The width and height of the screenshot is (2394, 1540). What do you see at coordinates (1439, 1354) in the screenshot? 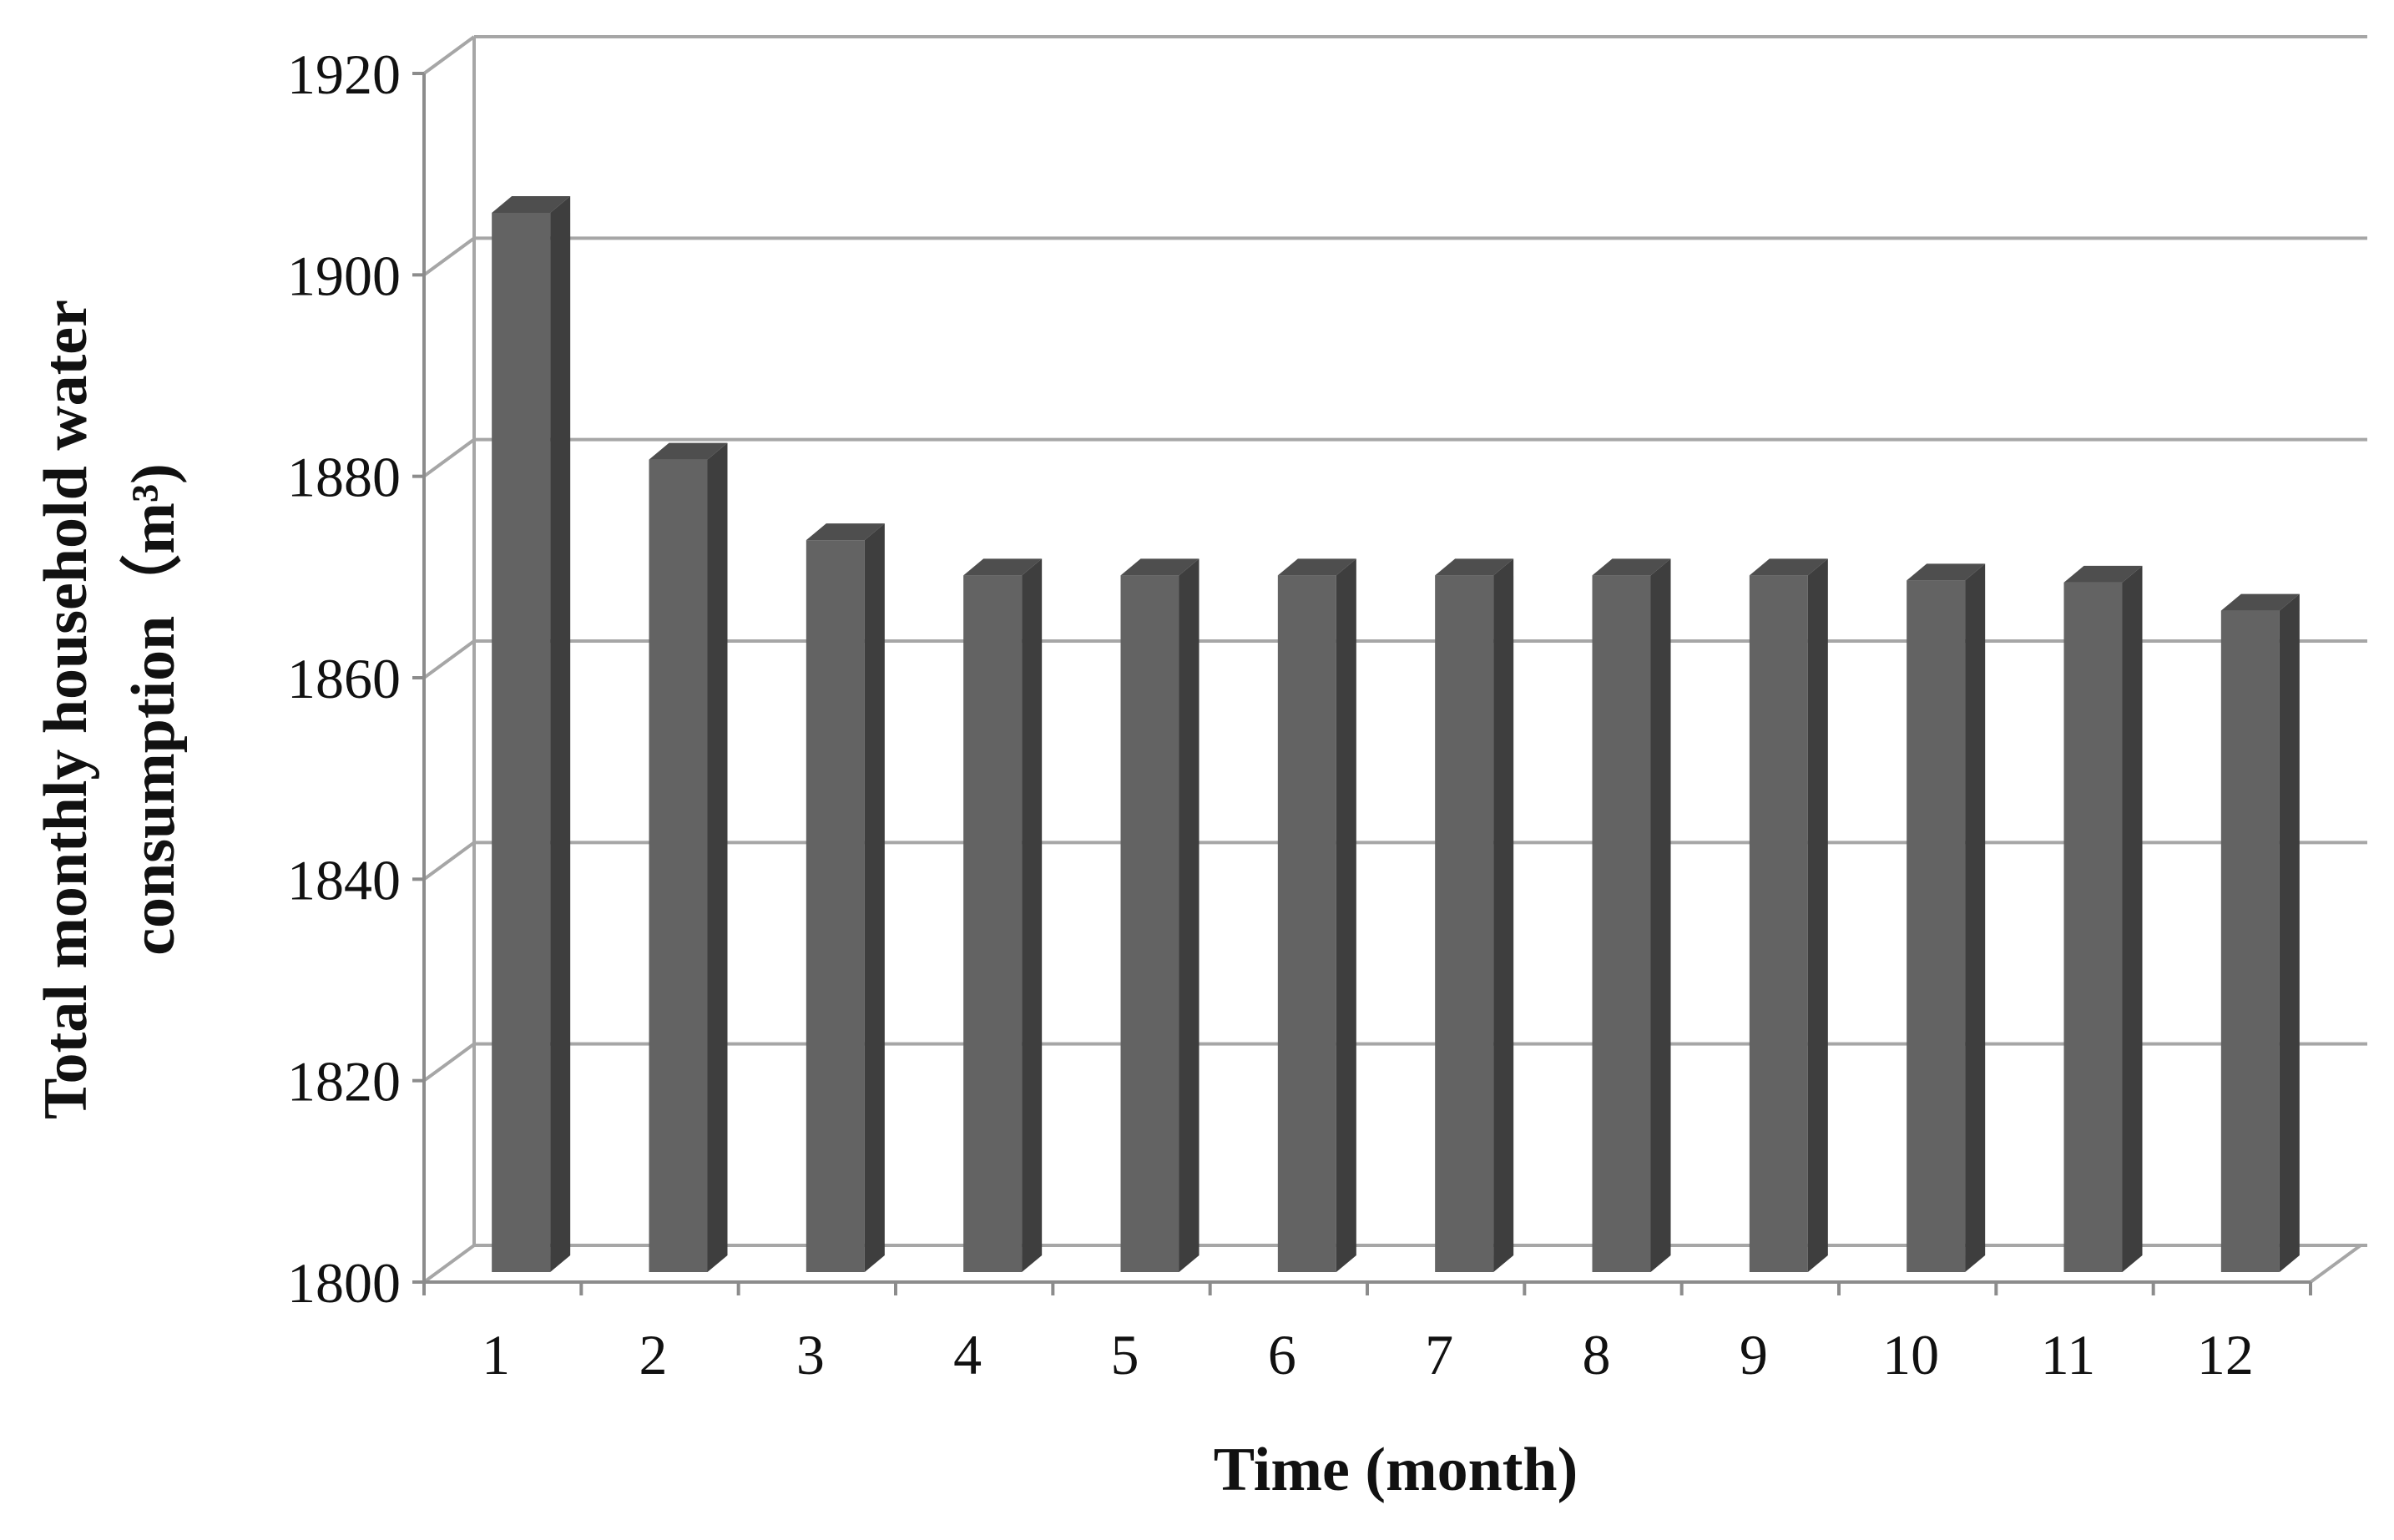
I see `x-tick-label: 7` at bounding box center [1439, 1354].